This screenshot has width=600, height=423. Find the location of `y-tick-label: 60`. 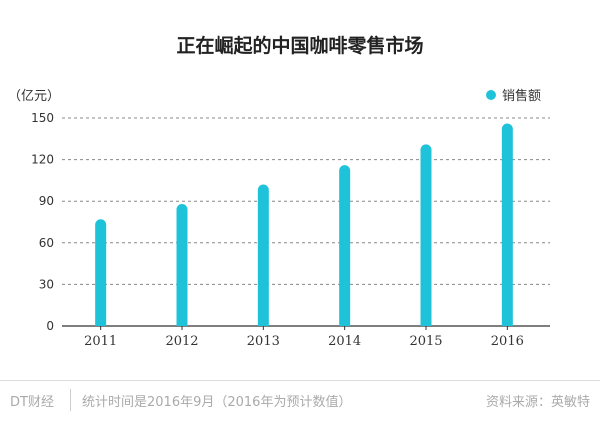

y-tick-label: 60 is located at coordinates (46, 243).